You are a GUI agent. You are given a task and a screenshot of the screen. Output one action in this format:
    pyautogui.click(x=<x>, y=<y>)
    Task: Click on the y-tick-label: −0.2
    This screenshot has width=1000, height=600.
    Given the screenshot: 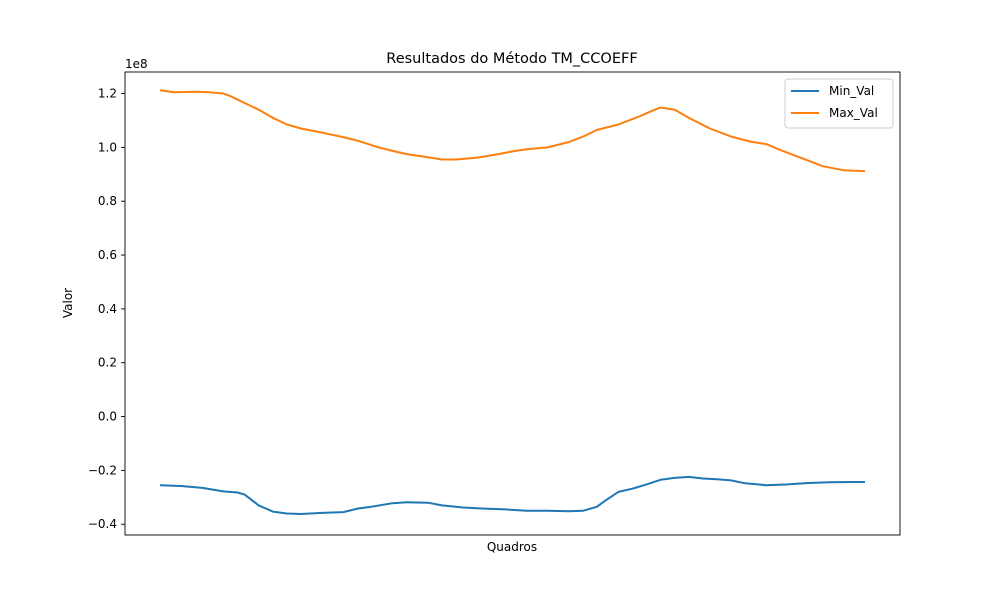 What is the action you would take?
    pyautogui.click(x=102, y=470)
    